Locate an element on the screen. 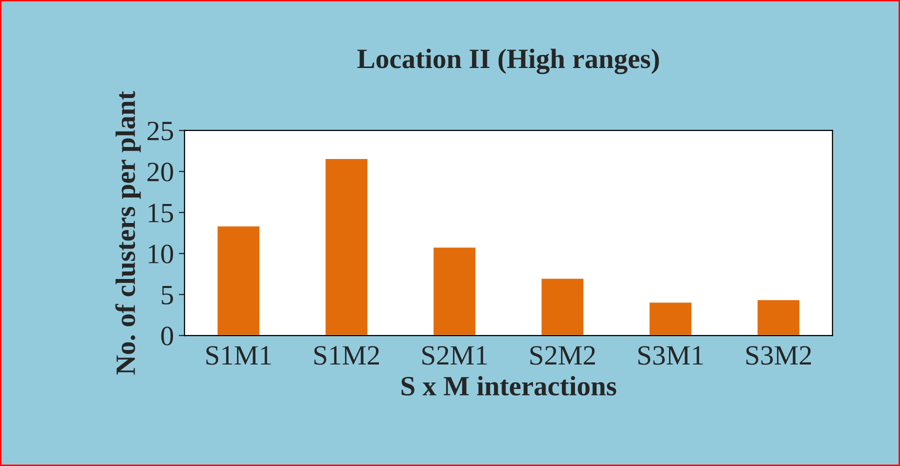 Image resolution: width=900 pixels, height=466 pixels. y-tick-label: 15 is located at coordinates (160, 213).